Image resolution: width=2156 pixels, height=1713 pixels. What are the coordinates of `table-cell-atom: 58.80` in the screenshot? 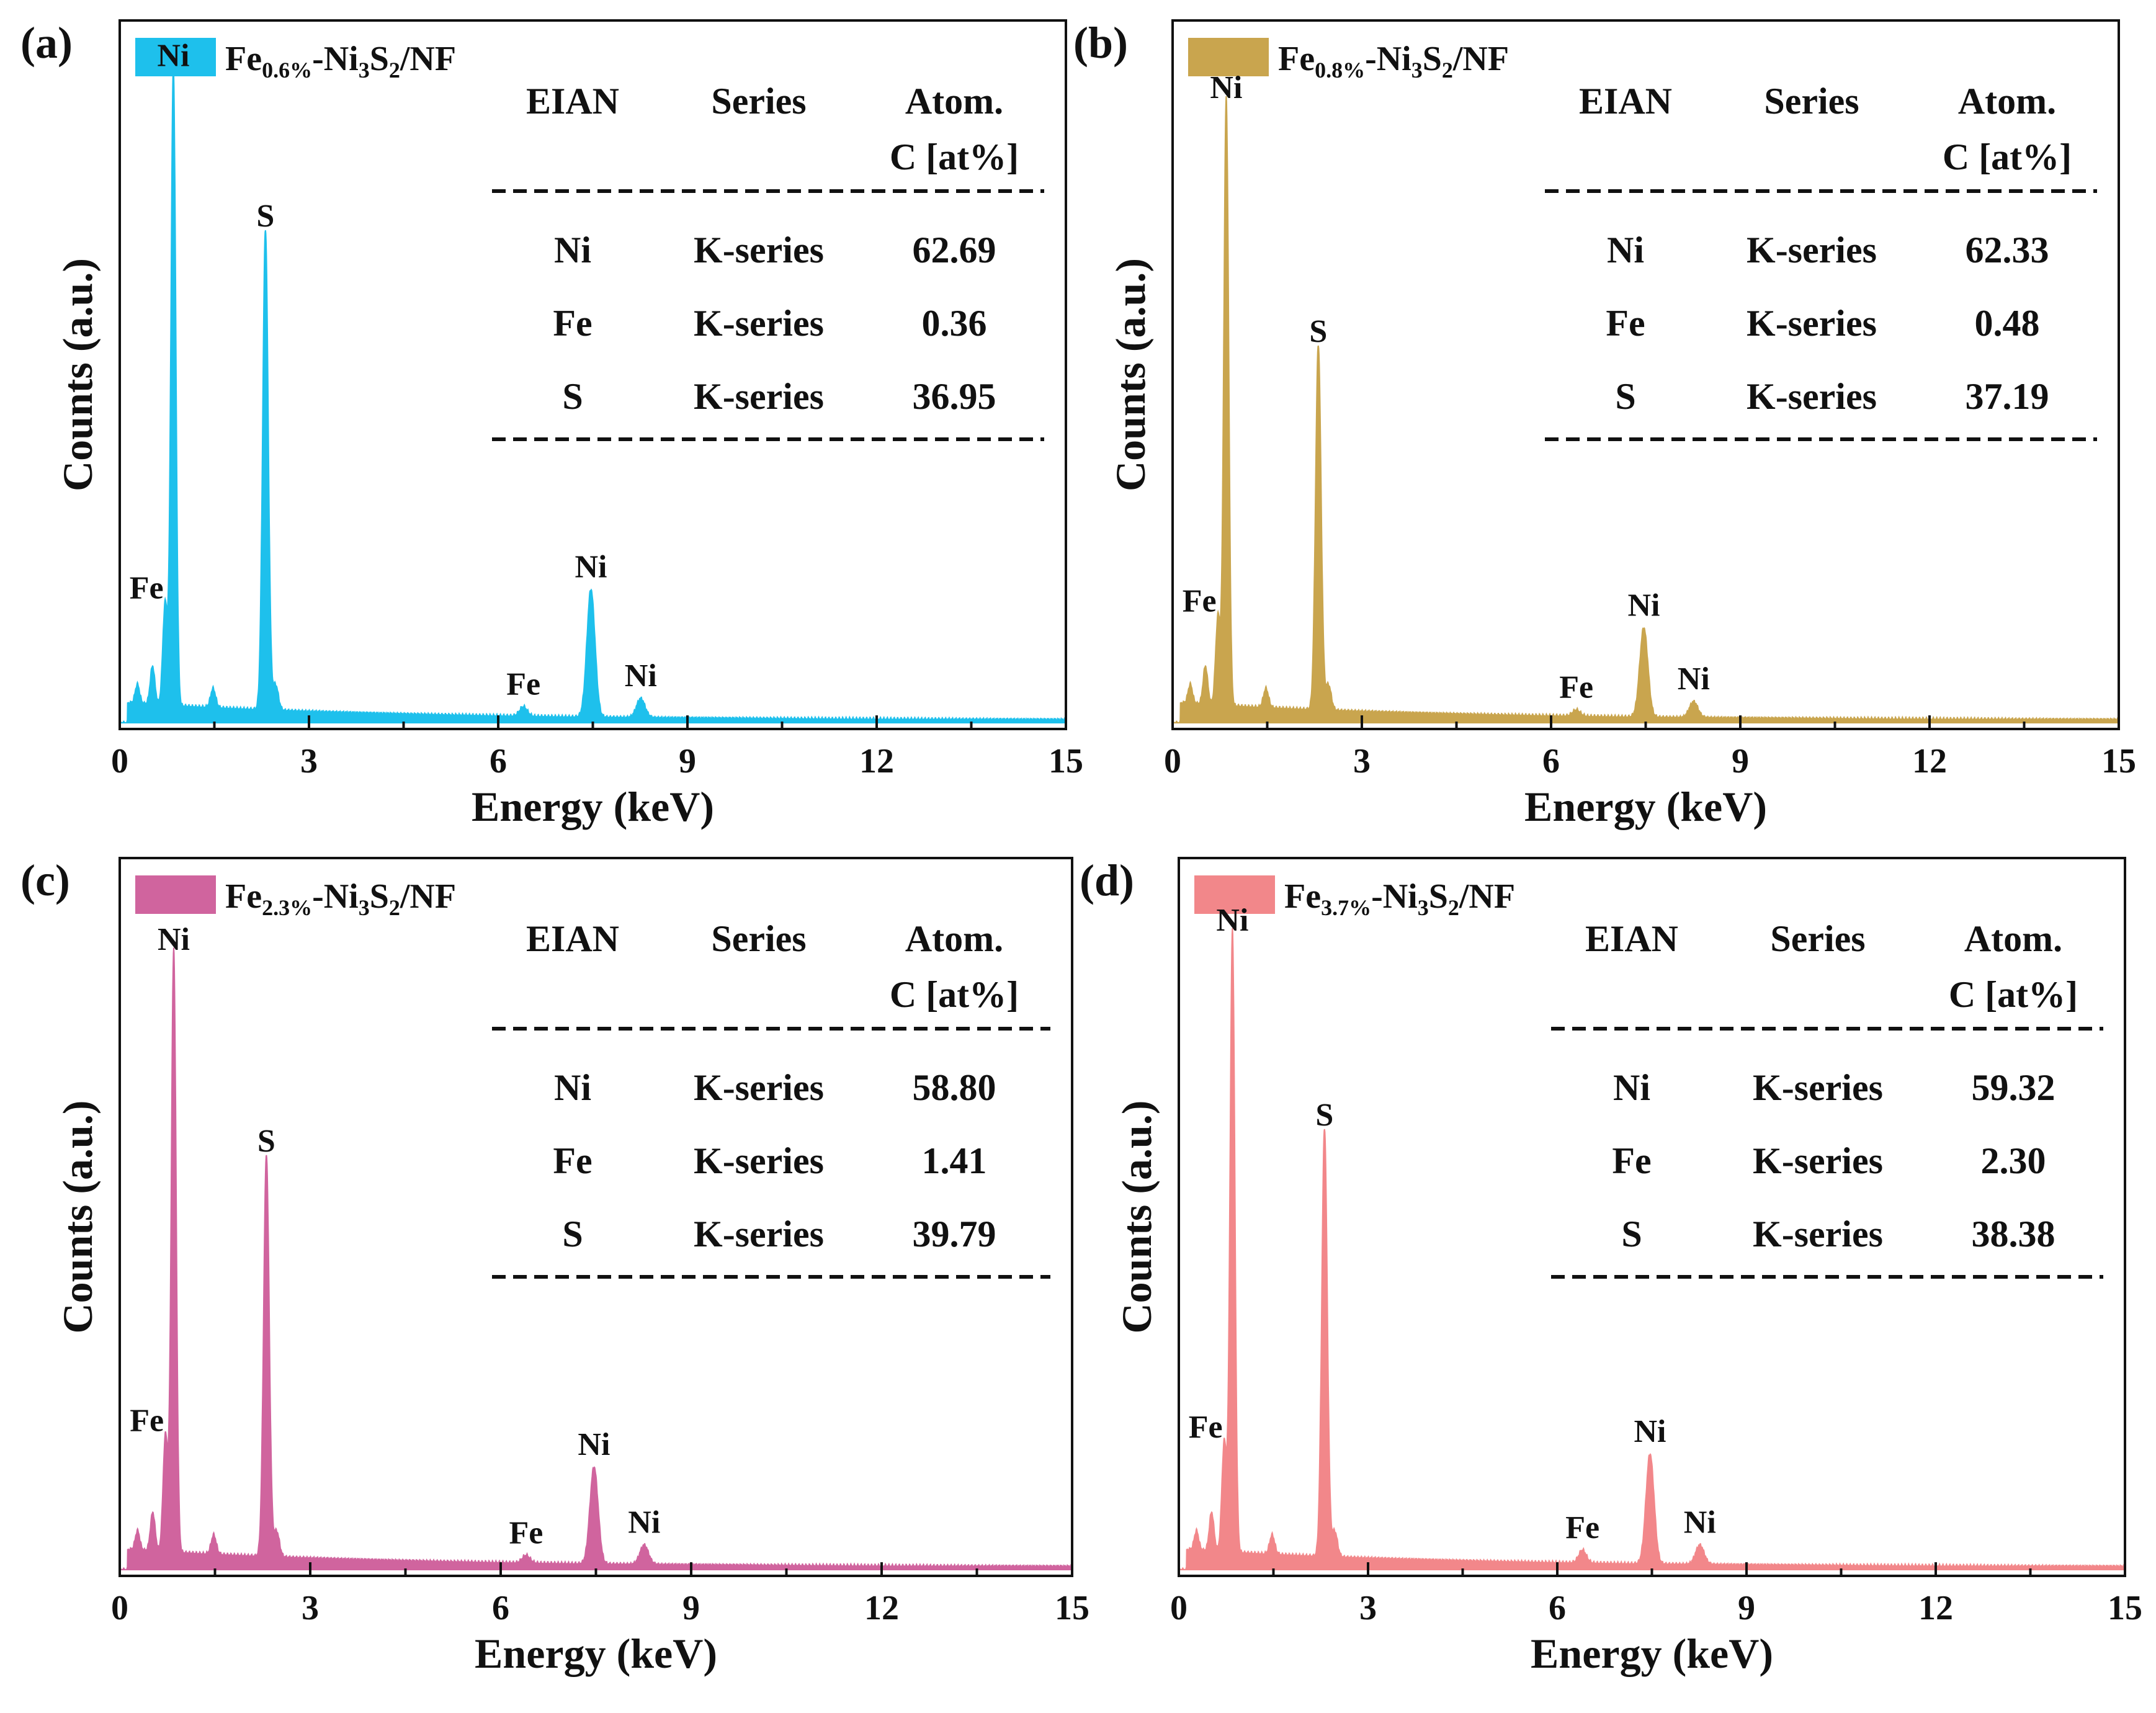 It's located at (955, 1087).